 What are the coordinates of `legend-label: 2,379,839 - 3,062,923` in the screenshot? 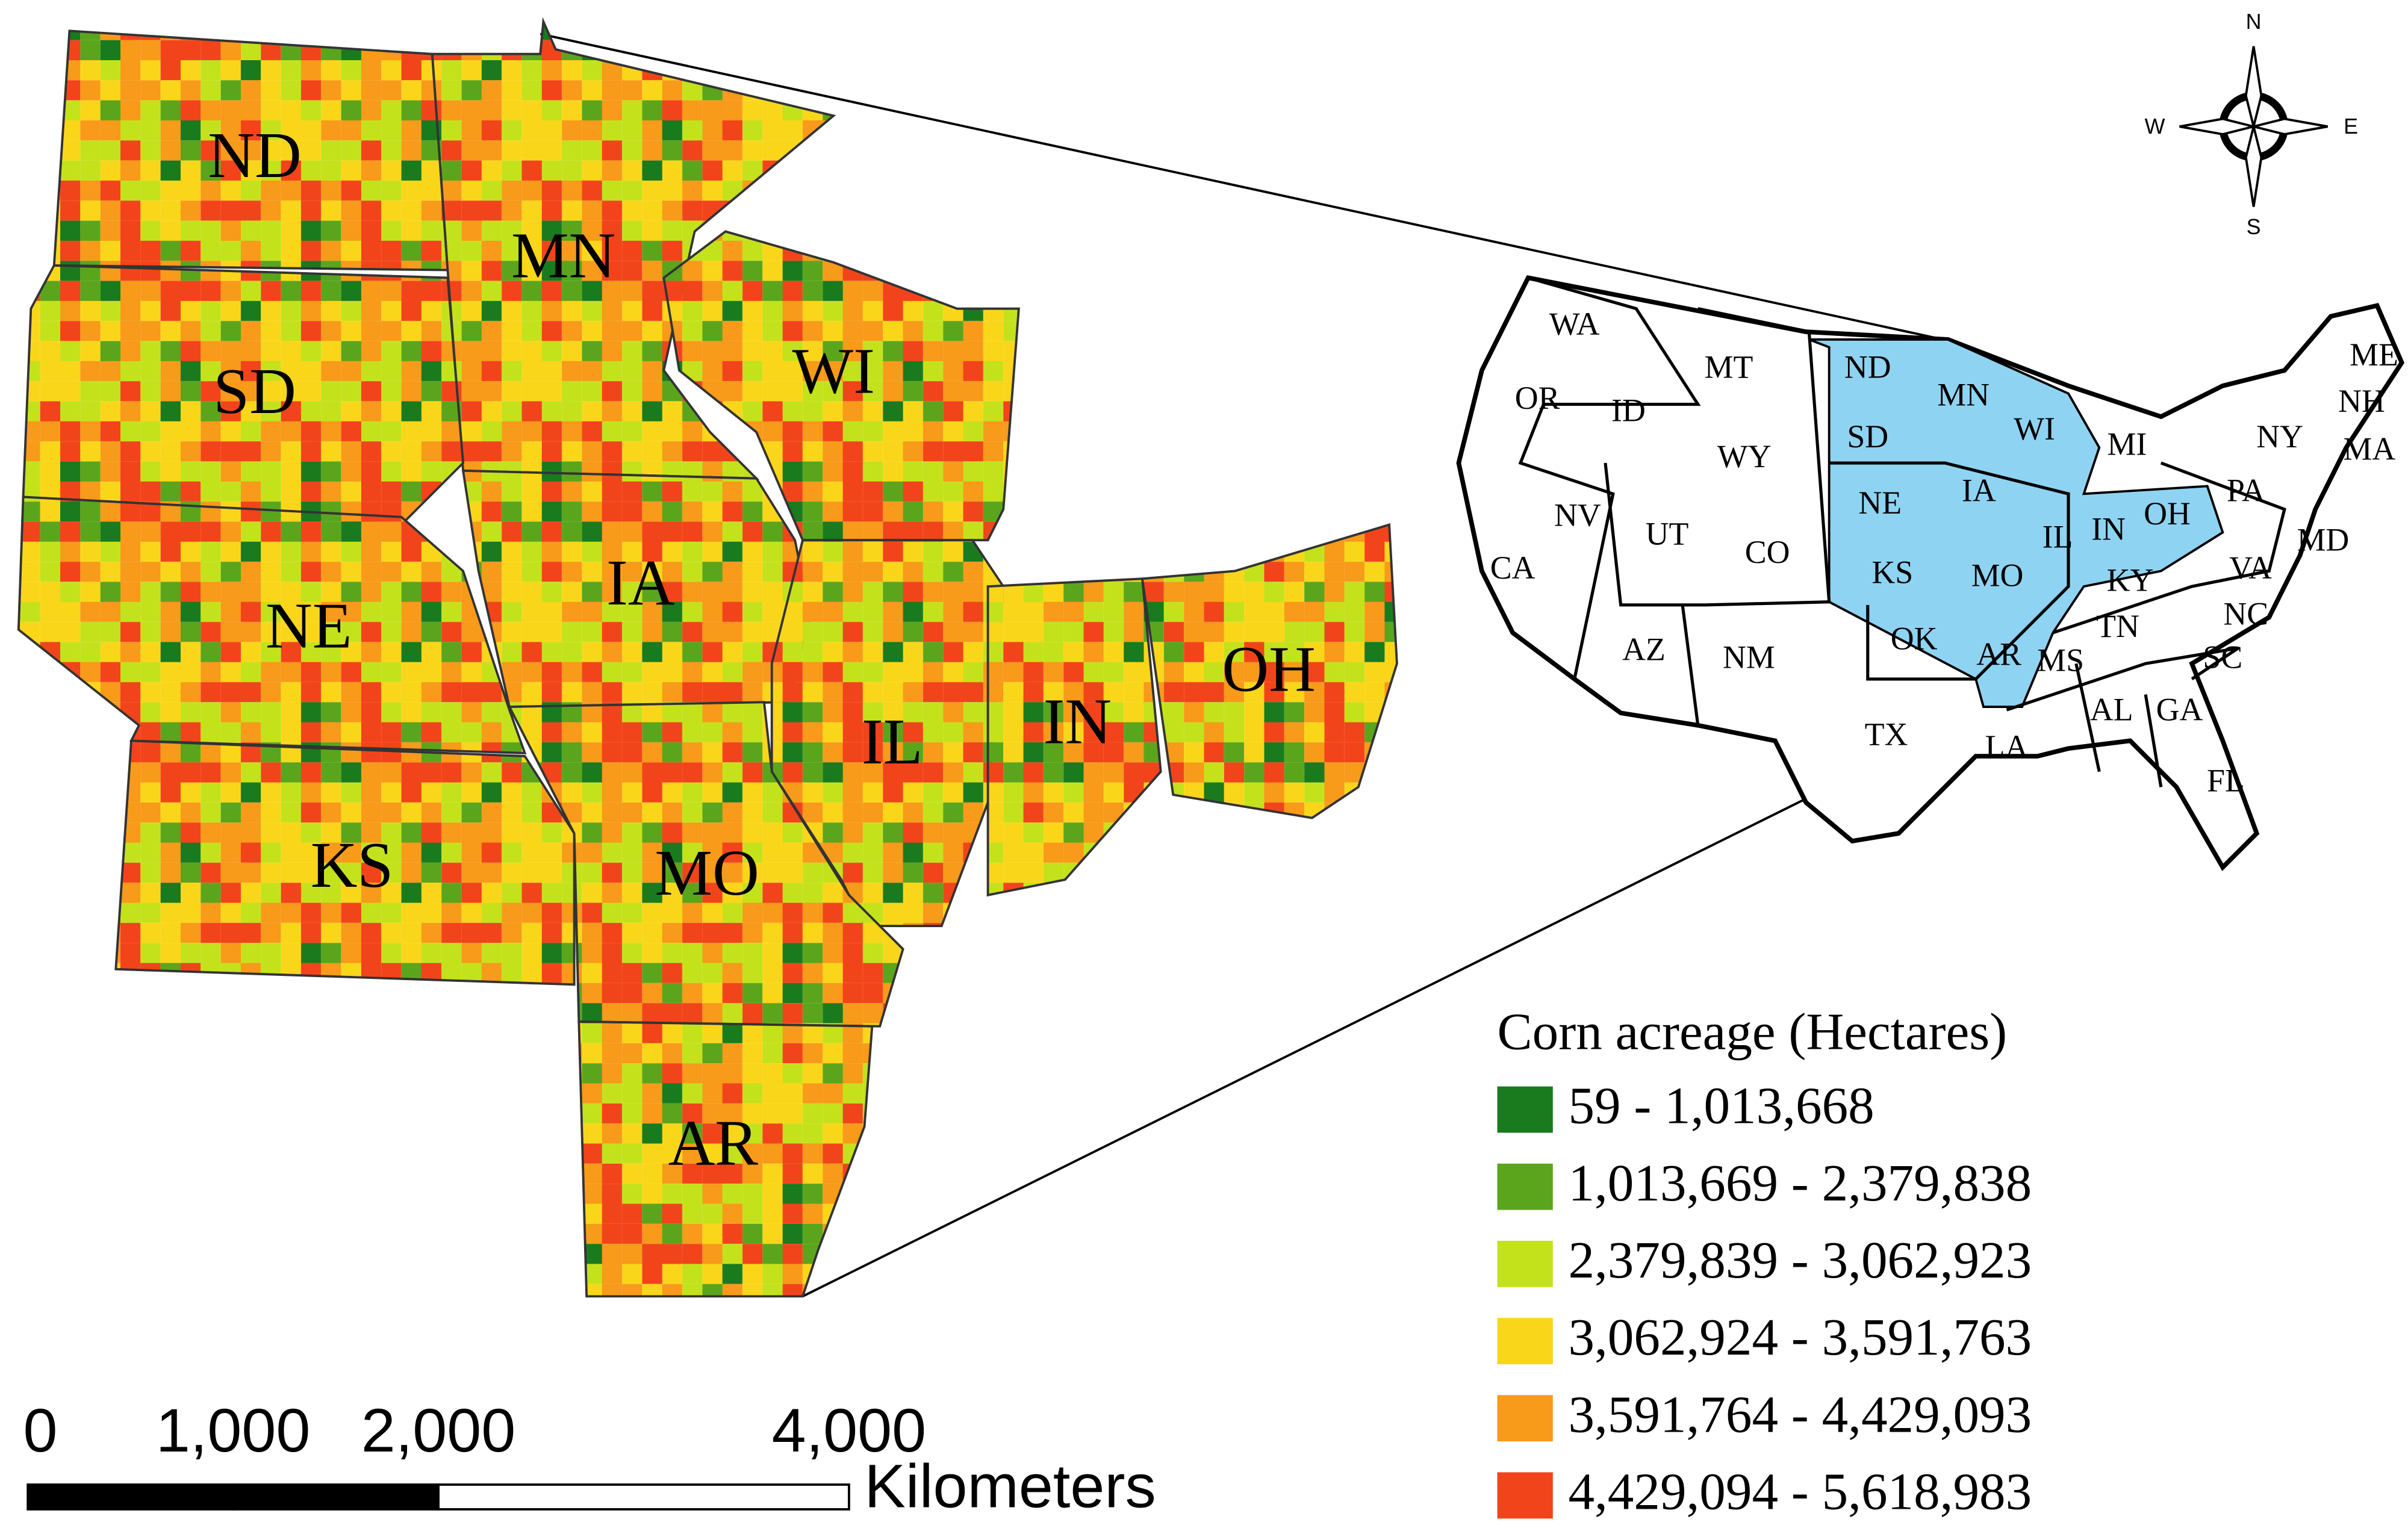 It's located at (1800, 1260).